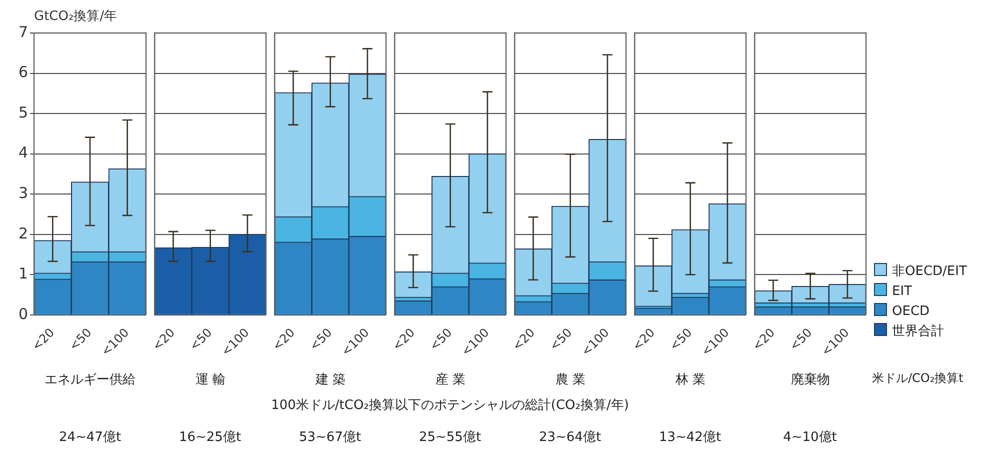 This screenshot has width=995, height=476. Describe the element at coordinates (76, 16) in the screenshot. I see `y-axis-title: GtCO₂換算/年` at that location.